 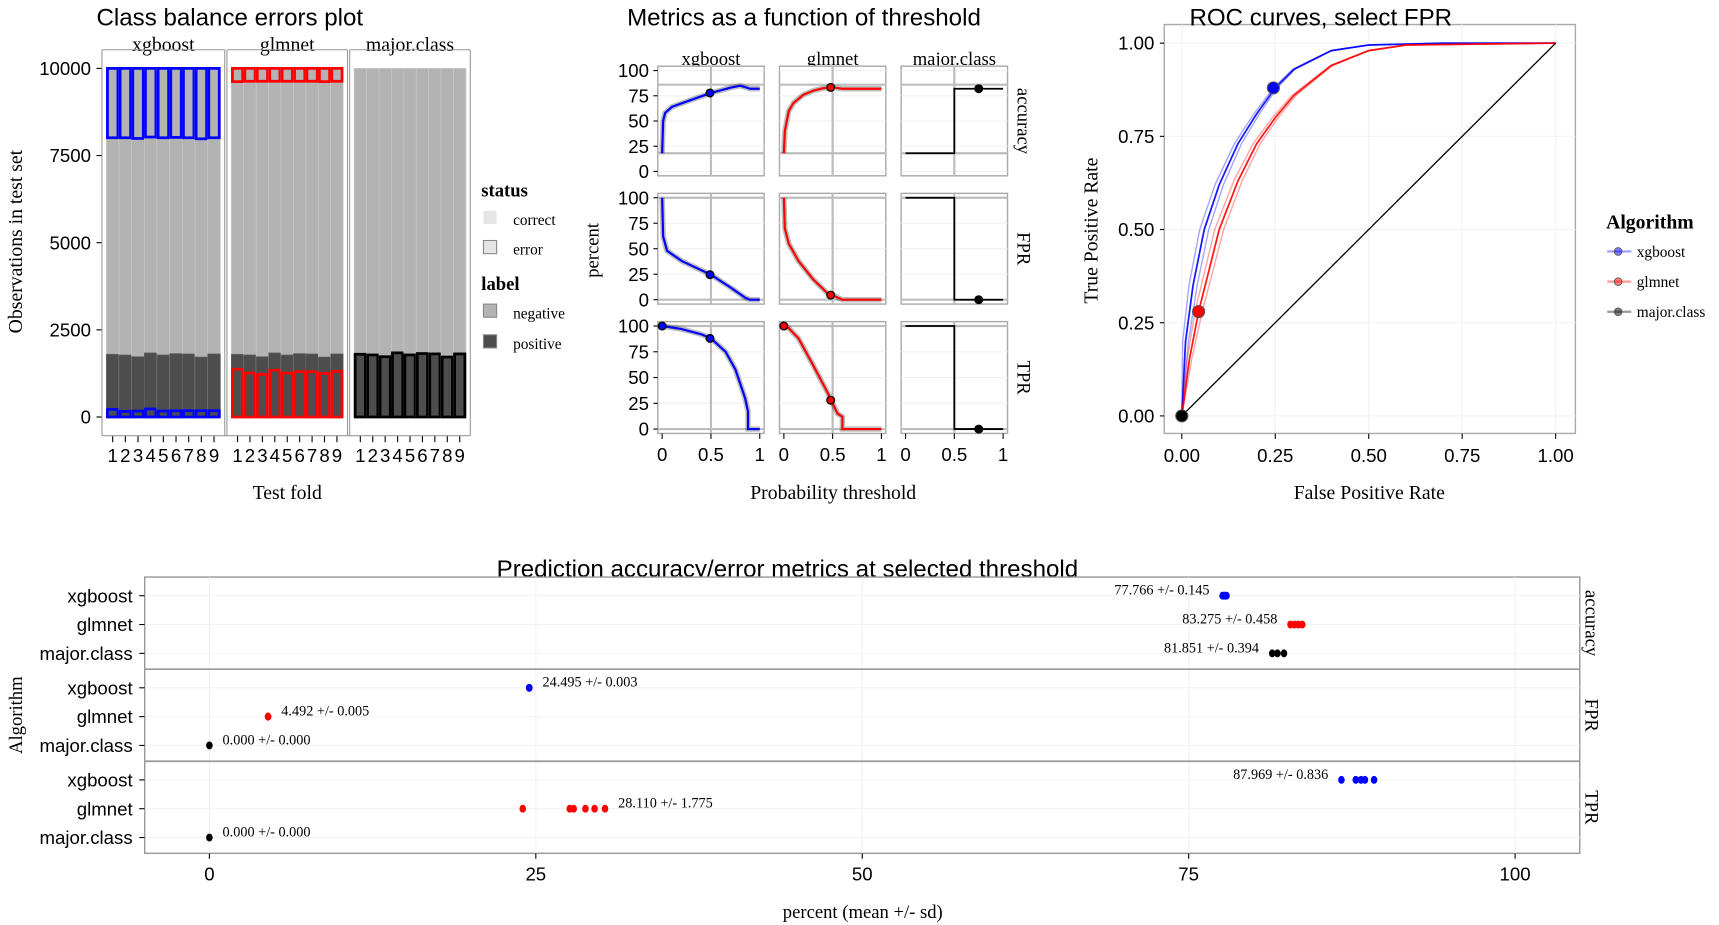 What do you see at coordinates (1091, 230) in the screenshot?
I see `y-axis-title: True Positive Rate` at bounding box center [1091, 230].